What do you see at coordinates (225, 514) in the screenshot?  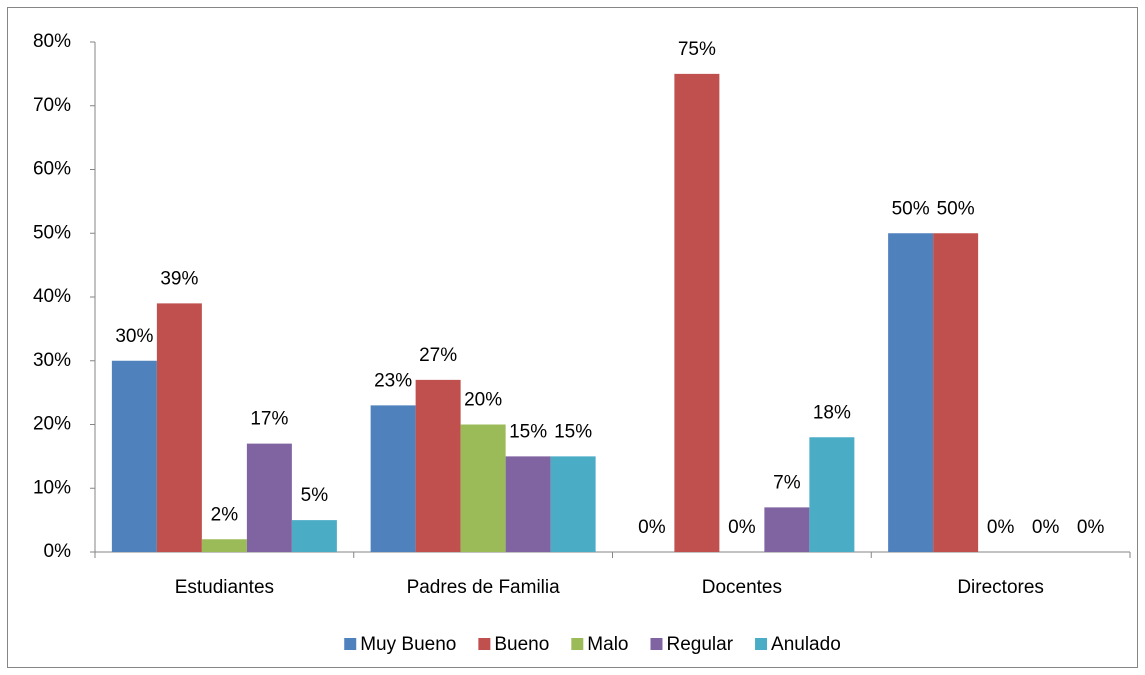 I see `value-label: 2%` at bounding box center [225, 514].